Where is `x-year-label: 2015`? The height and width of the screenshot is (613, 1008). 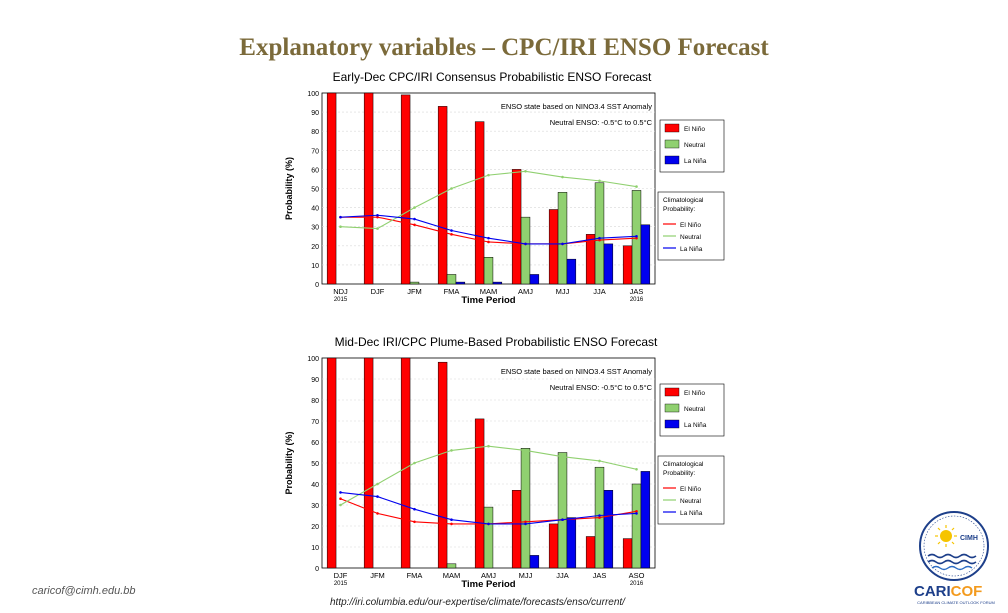 x-year-label: 2015 is located at coordinates (341, 300).